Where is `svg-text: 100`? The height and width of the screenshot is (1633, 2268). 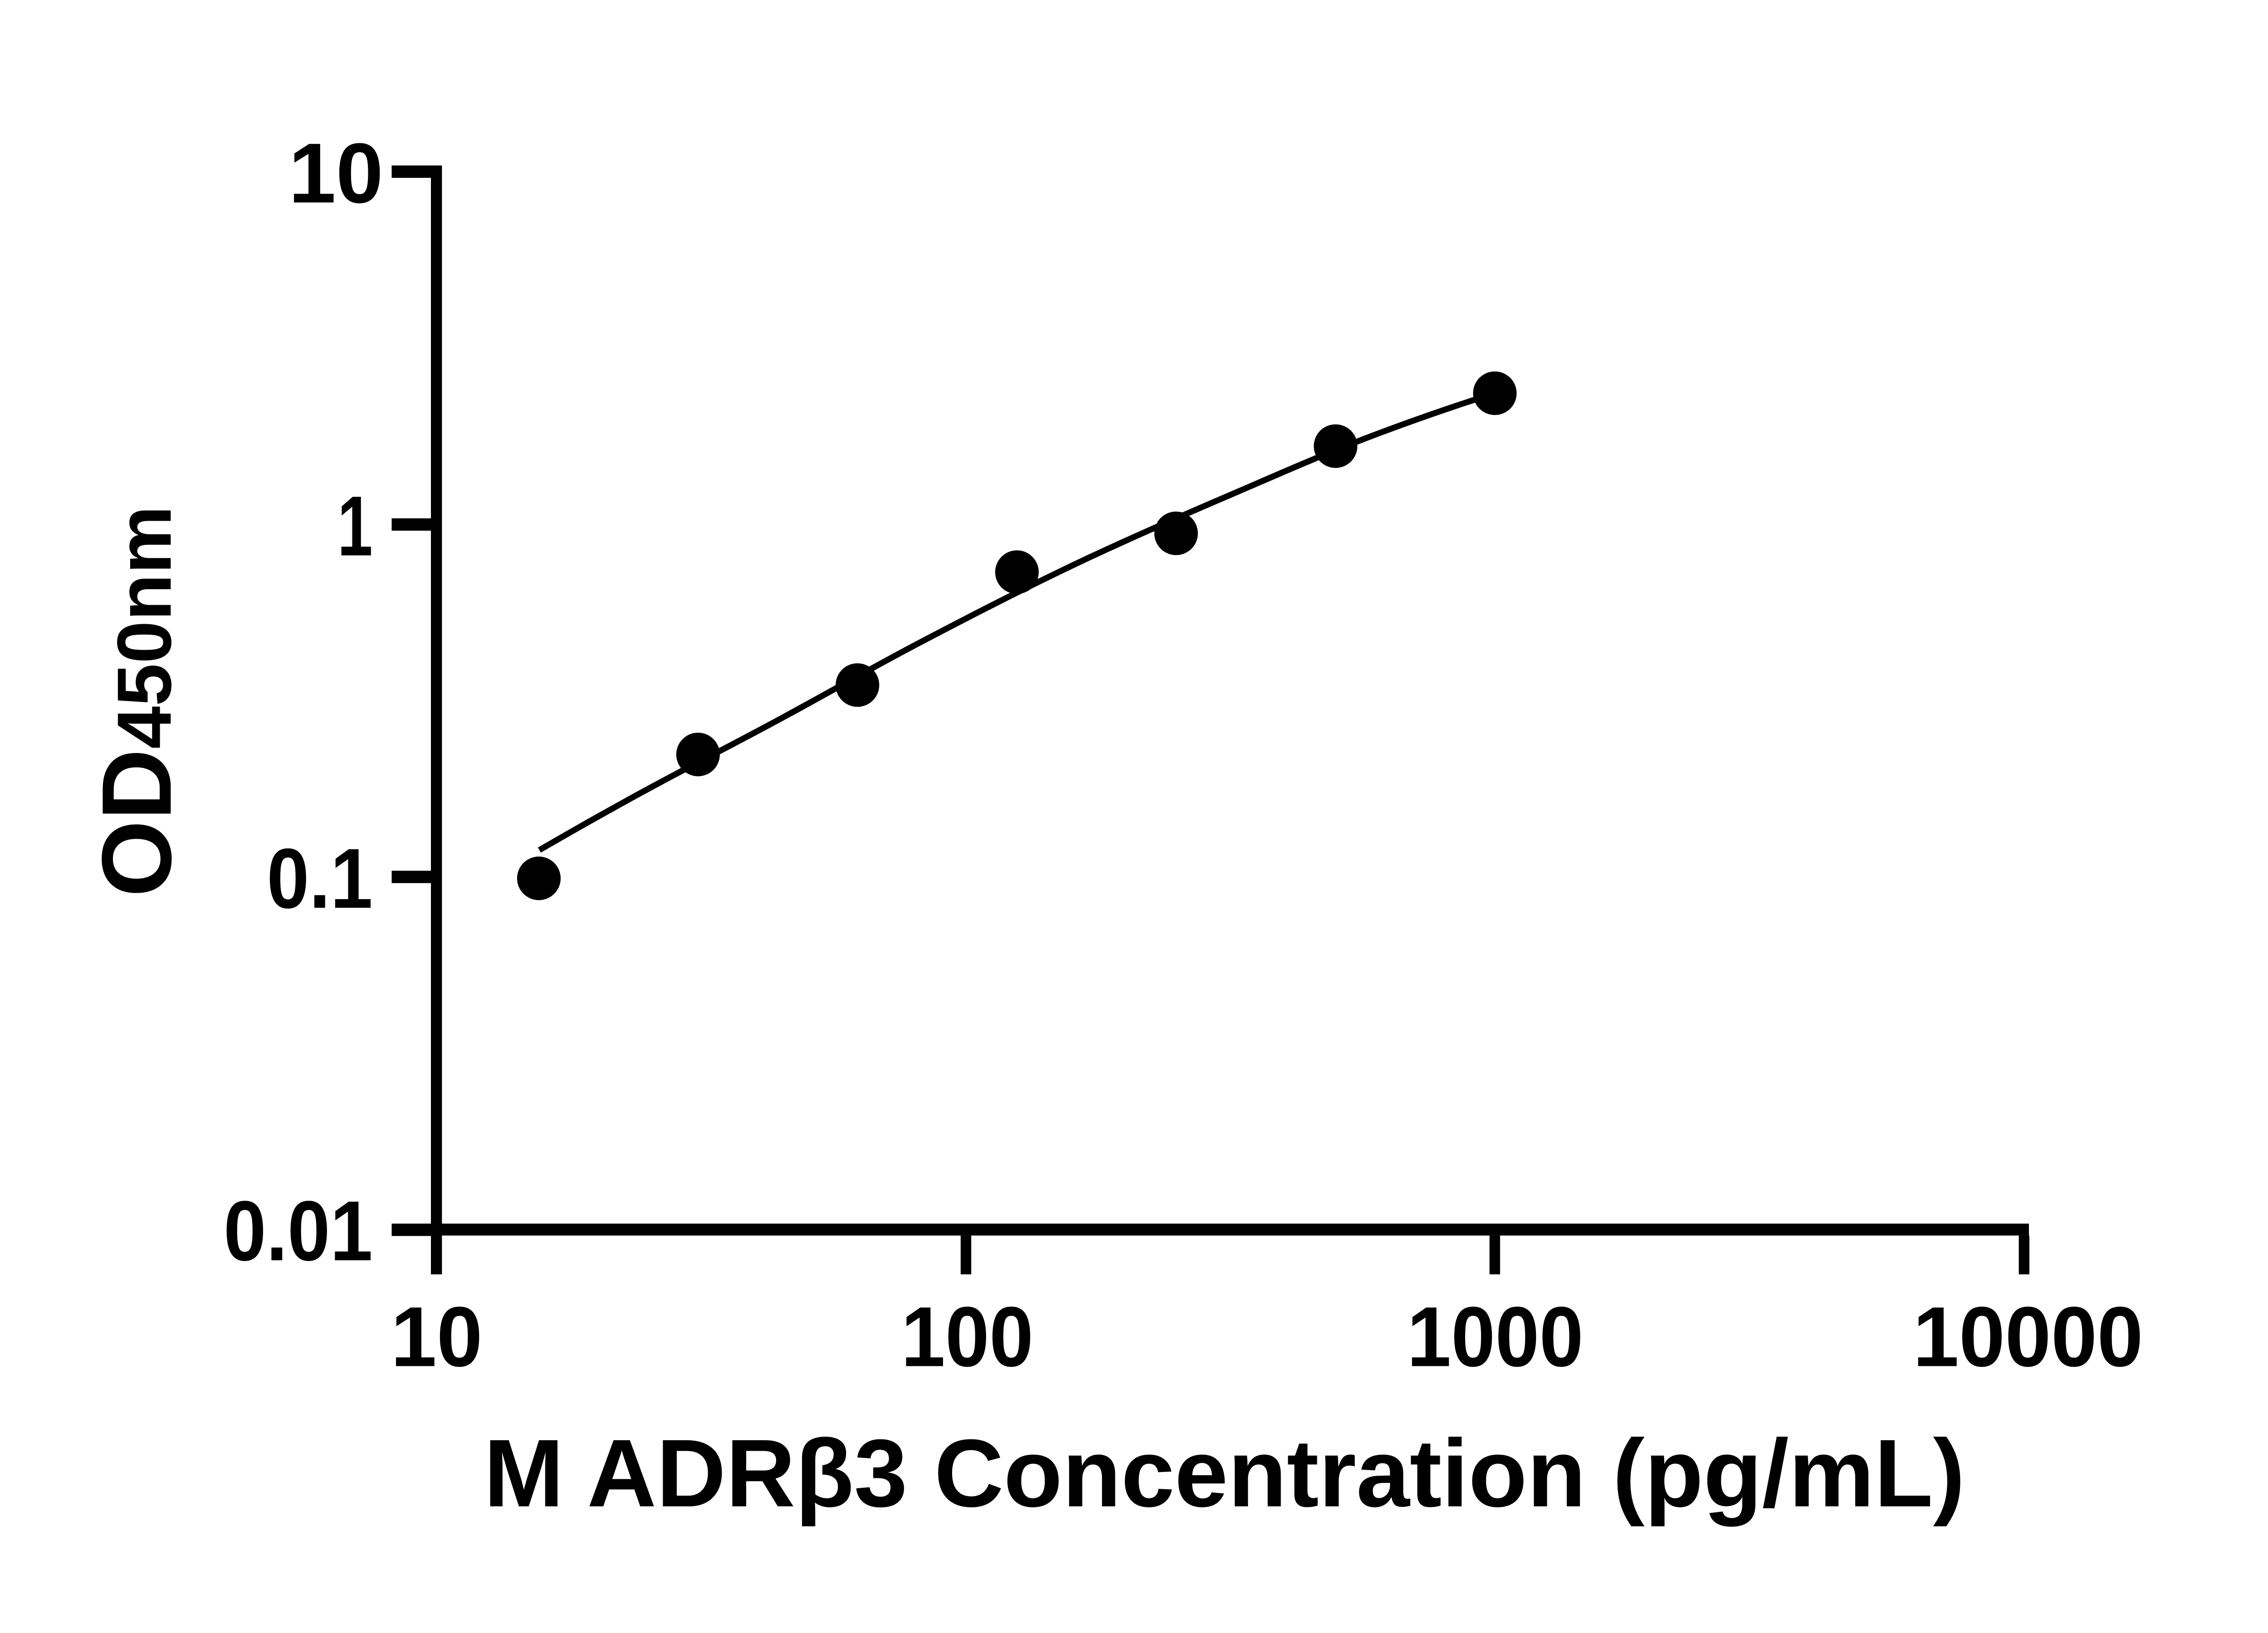 svg-text: 100 is located at coordinates (967, 1336).